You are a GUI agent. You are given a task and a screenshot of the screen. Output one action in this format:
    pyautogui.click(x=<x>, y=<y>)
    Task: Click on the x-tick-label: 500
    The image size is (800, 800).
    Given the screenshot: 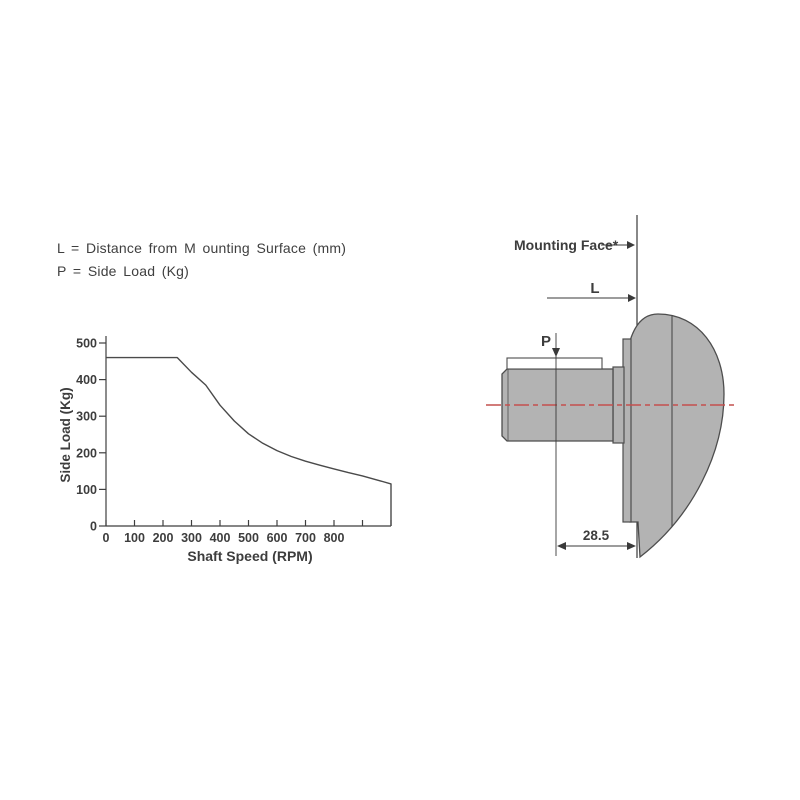 What is the action you would take?
    pyautogui.click(x=248, y=538)
    